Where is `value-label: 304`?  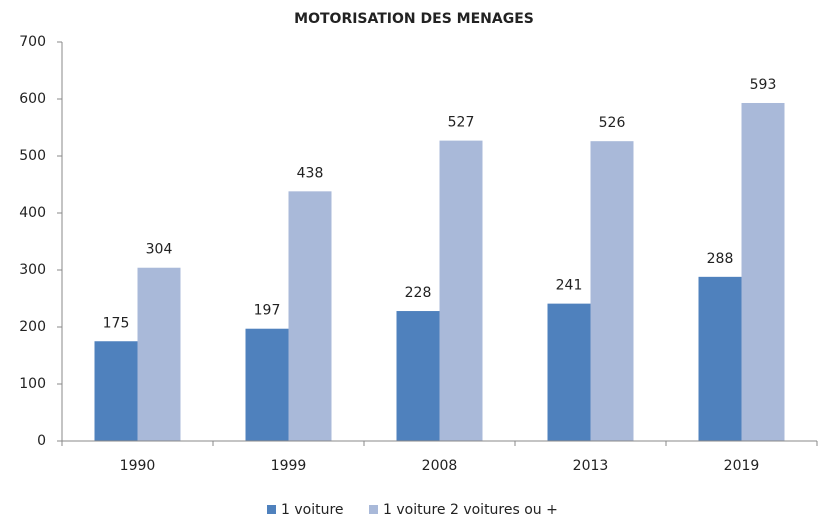 value-label: 304 is located at coordinates (159, 250).